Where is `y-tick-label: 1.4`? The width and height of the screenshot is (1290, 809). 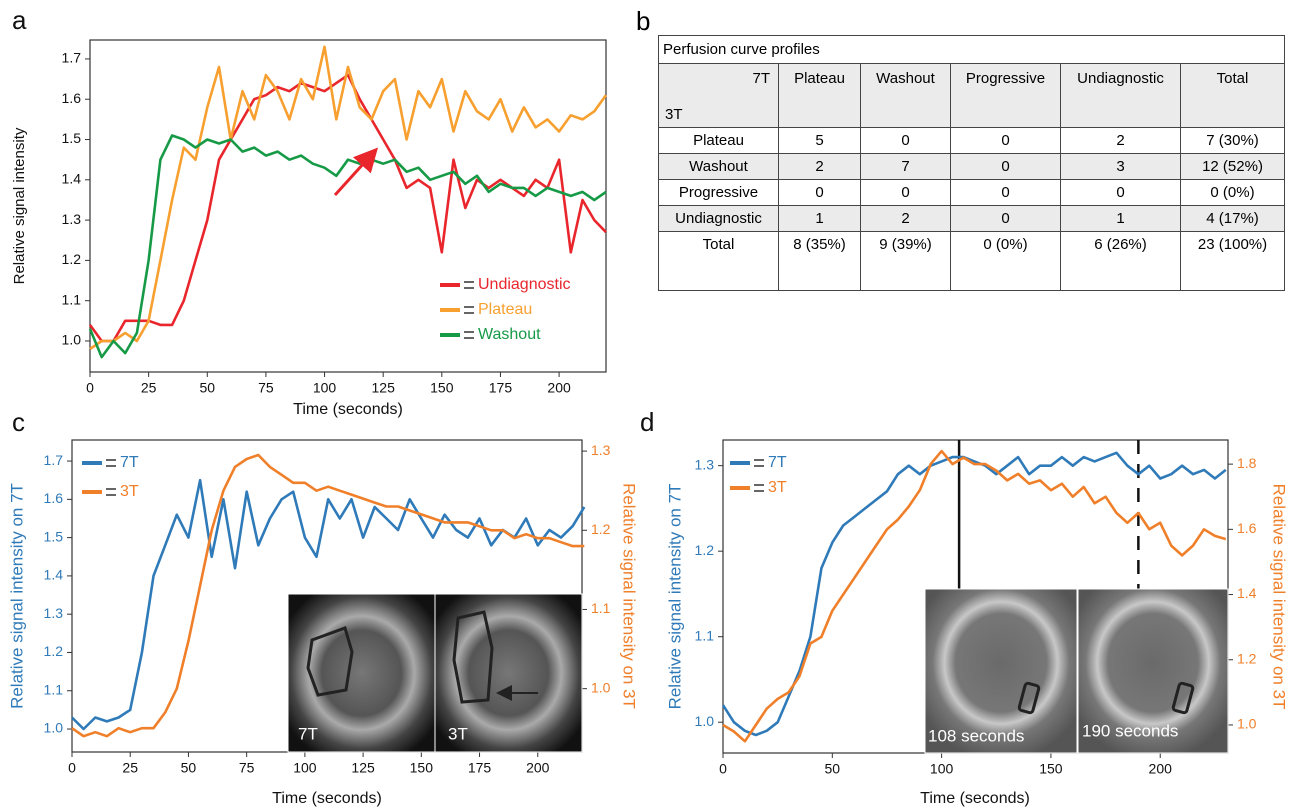 y-tick-label: 1.4 is located at coordinates (54, 575).